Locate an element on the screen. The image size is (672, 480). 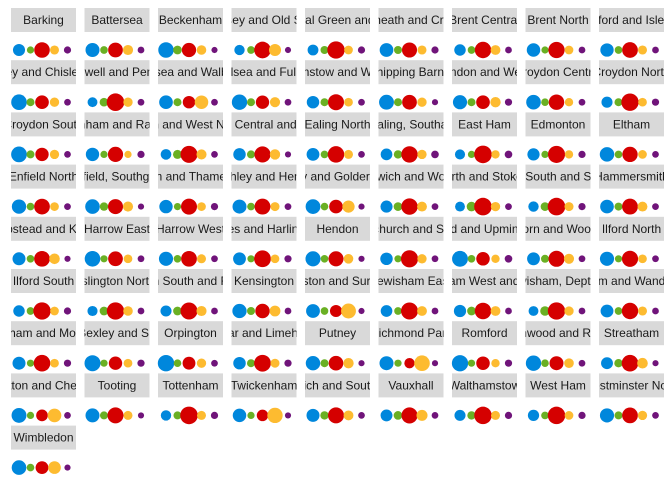
facet-strip-label: Putney is located at coordinates (337, 333).